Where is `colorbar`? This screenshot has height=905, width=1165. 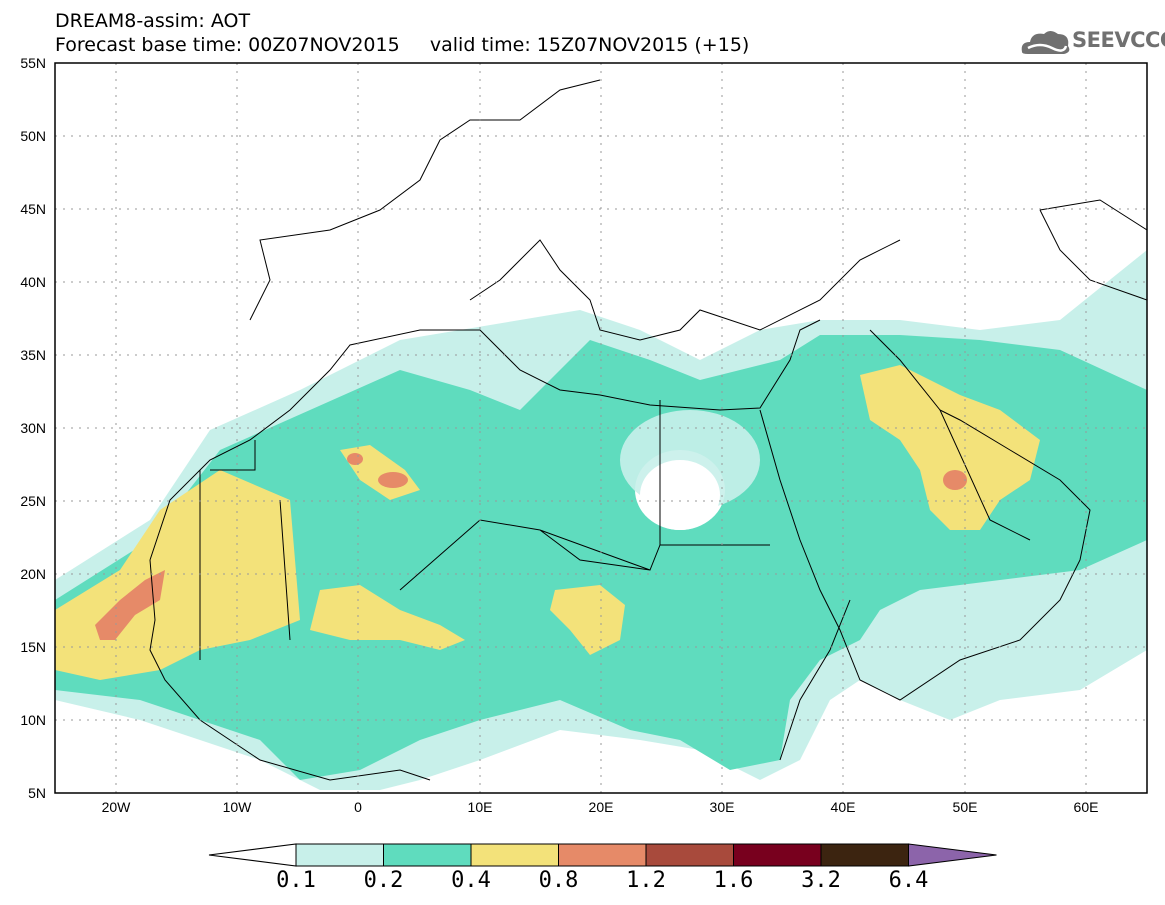
colorbar is located at coordinates (602, 855).